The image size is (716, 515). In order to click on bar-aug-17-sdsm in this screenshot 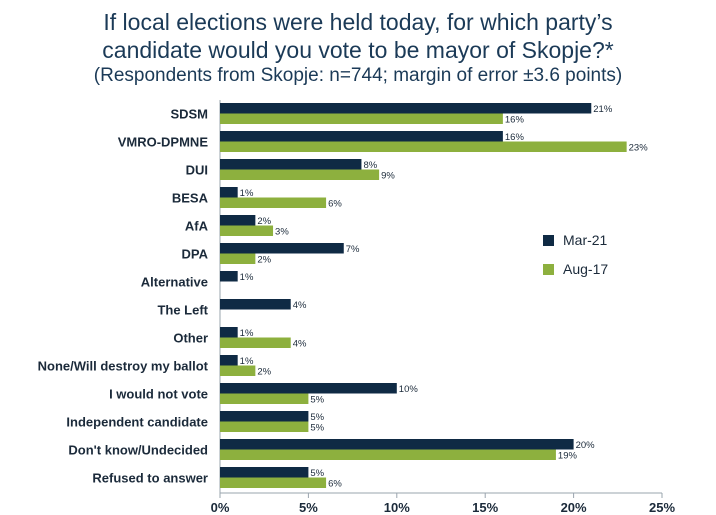, I will do `click(361, 118)`.